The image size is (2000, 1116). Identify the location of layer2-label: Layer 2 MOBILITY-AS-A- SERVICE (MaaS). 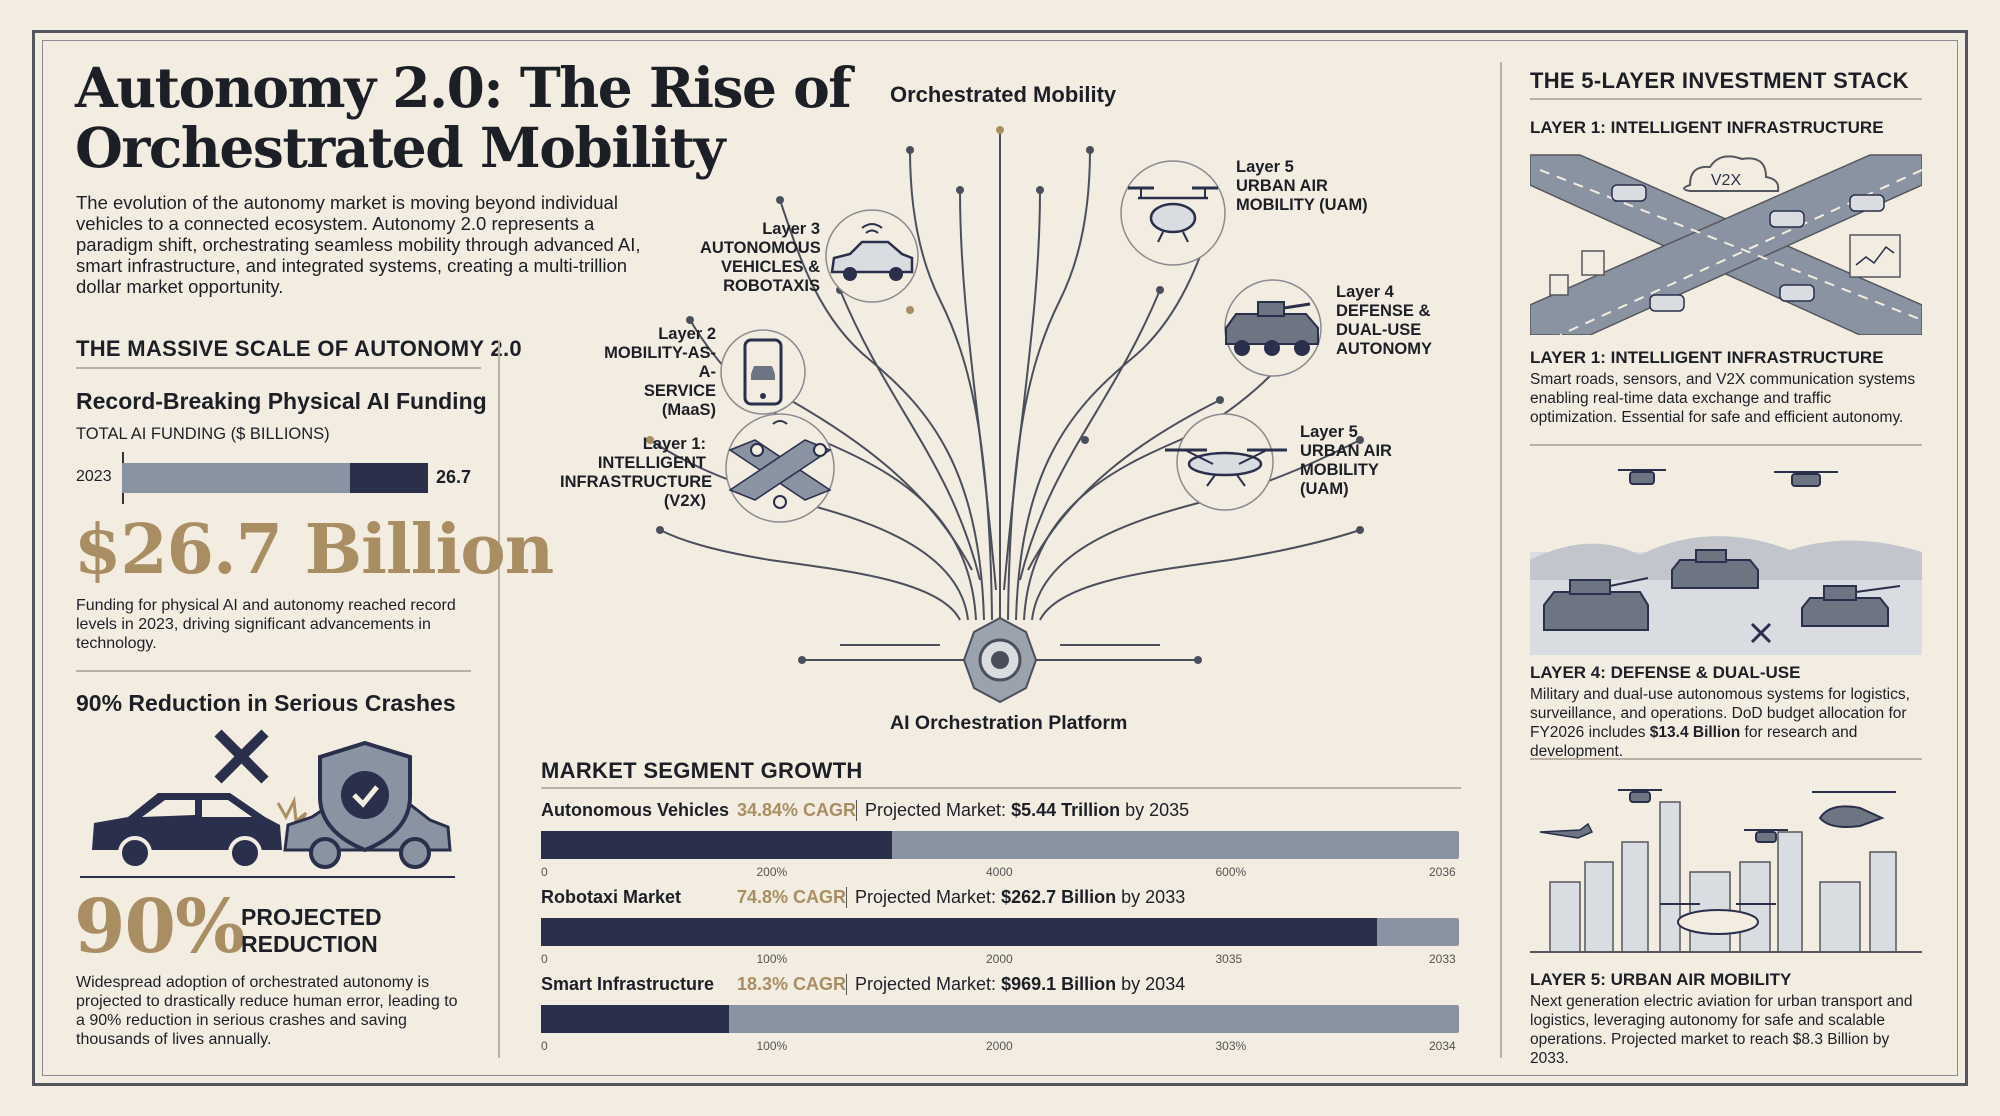
(652, 372).